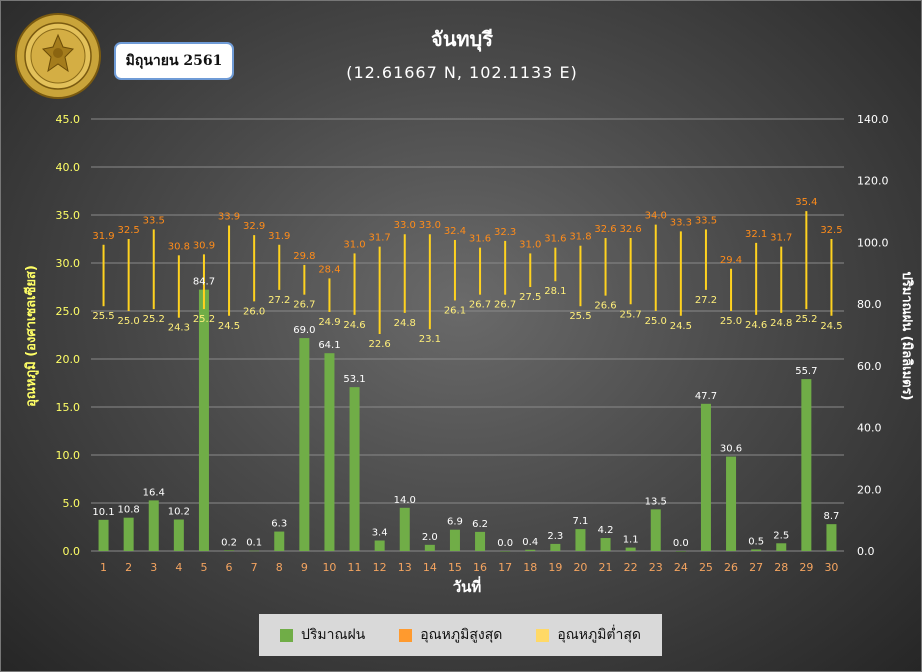 The image size is (922, 672). Describe the element at coordinates (831, 567) in the screenshot. I see `x-tick-label-30: 30` at that location.